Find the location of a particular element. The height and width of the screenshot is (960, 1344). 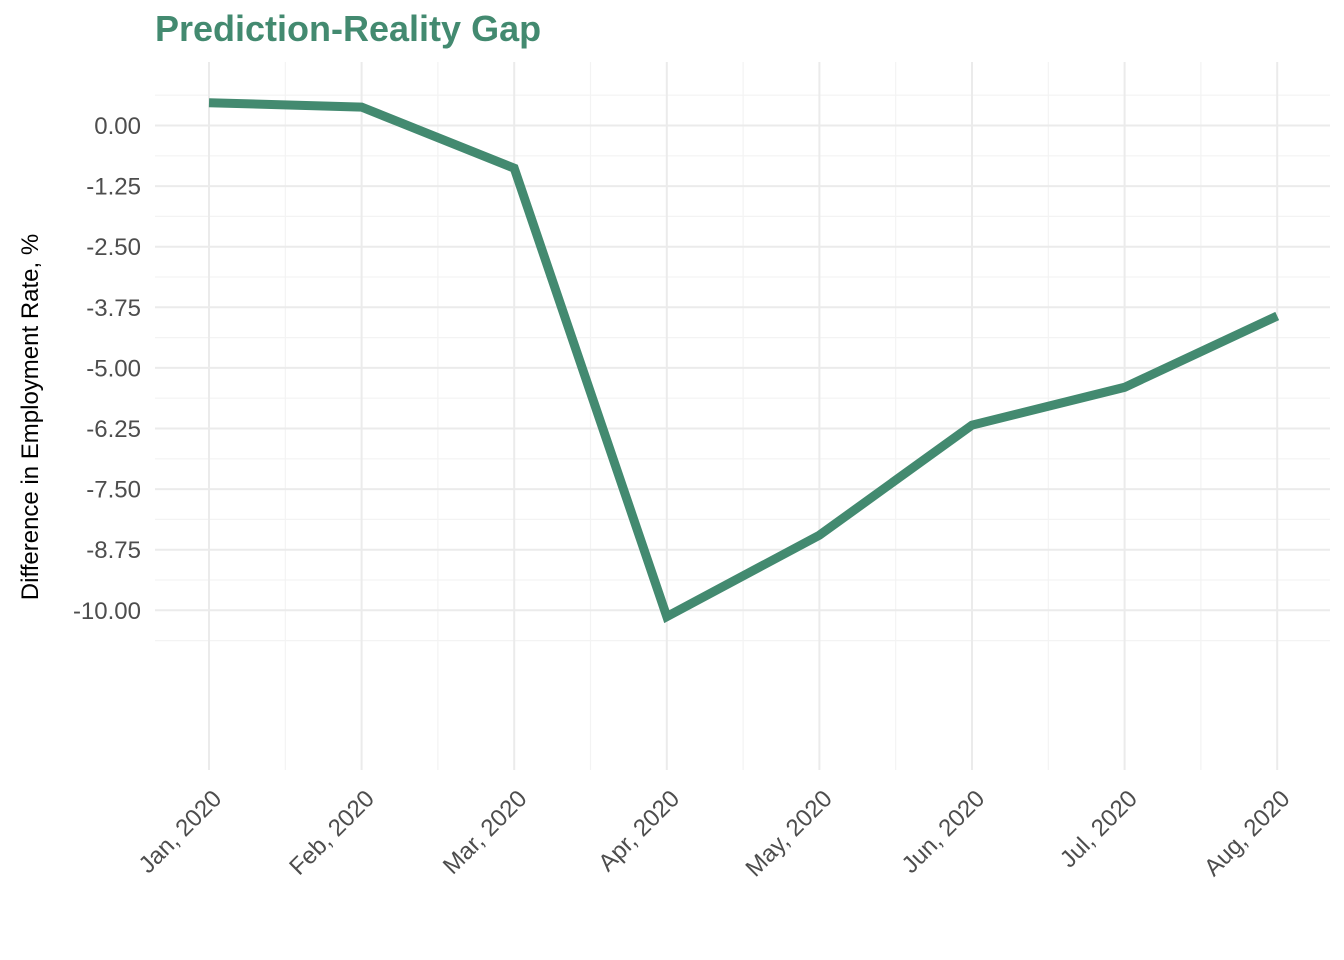

y-tick-label: -7.50 is located at coordinates (113, 490).